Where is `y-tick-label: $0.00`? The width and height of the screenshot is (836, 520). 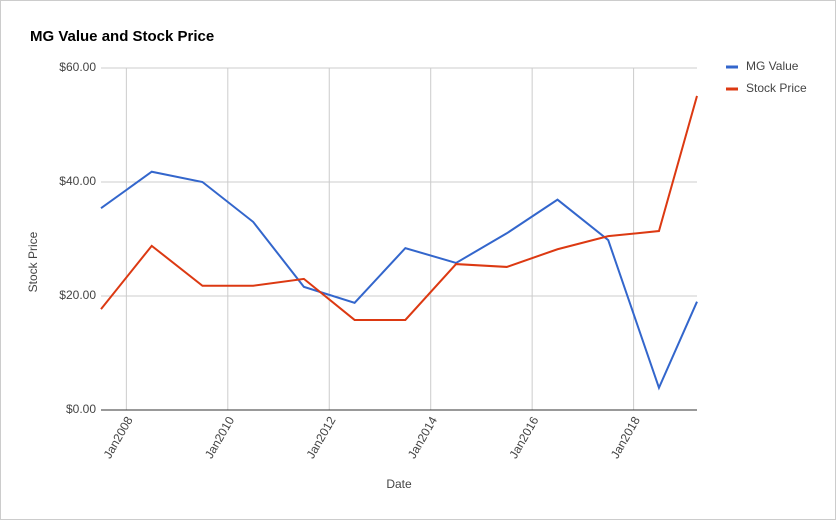 y-tick-label: $0.00 is located at coordinates (81, 409).